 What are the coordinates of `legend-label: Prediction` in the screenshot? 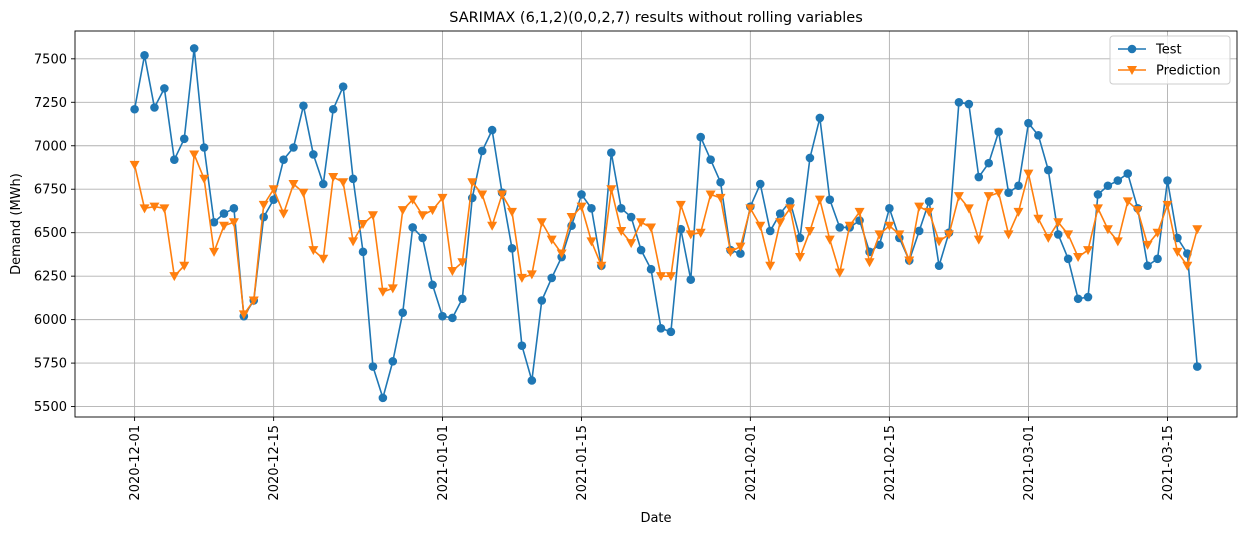 It's located at (1188, 71).